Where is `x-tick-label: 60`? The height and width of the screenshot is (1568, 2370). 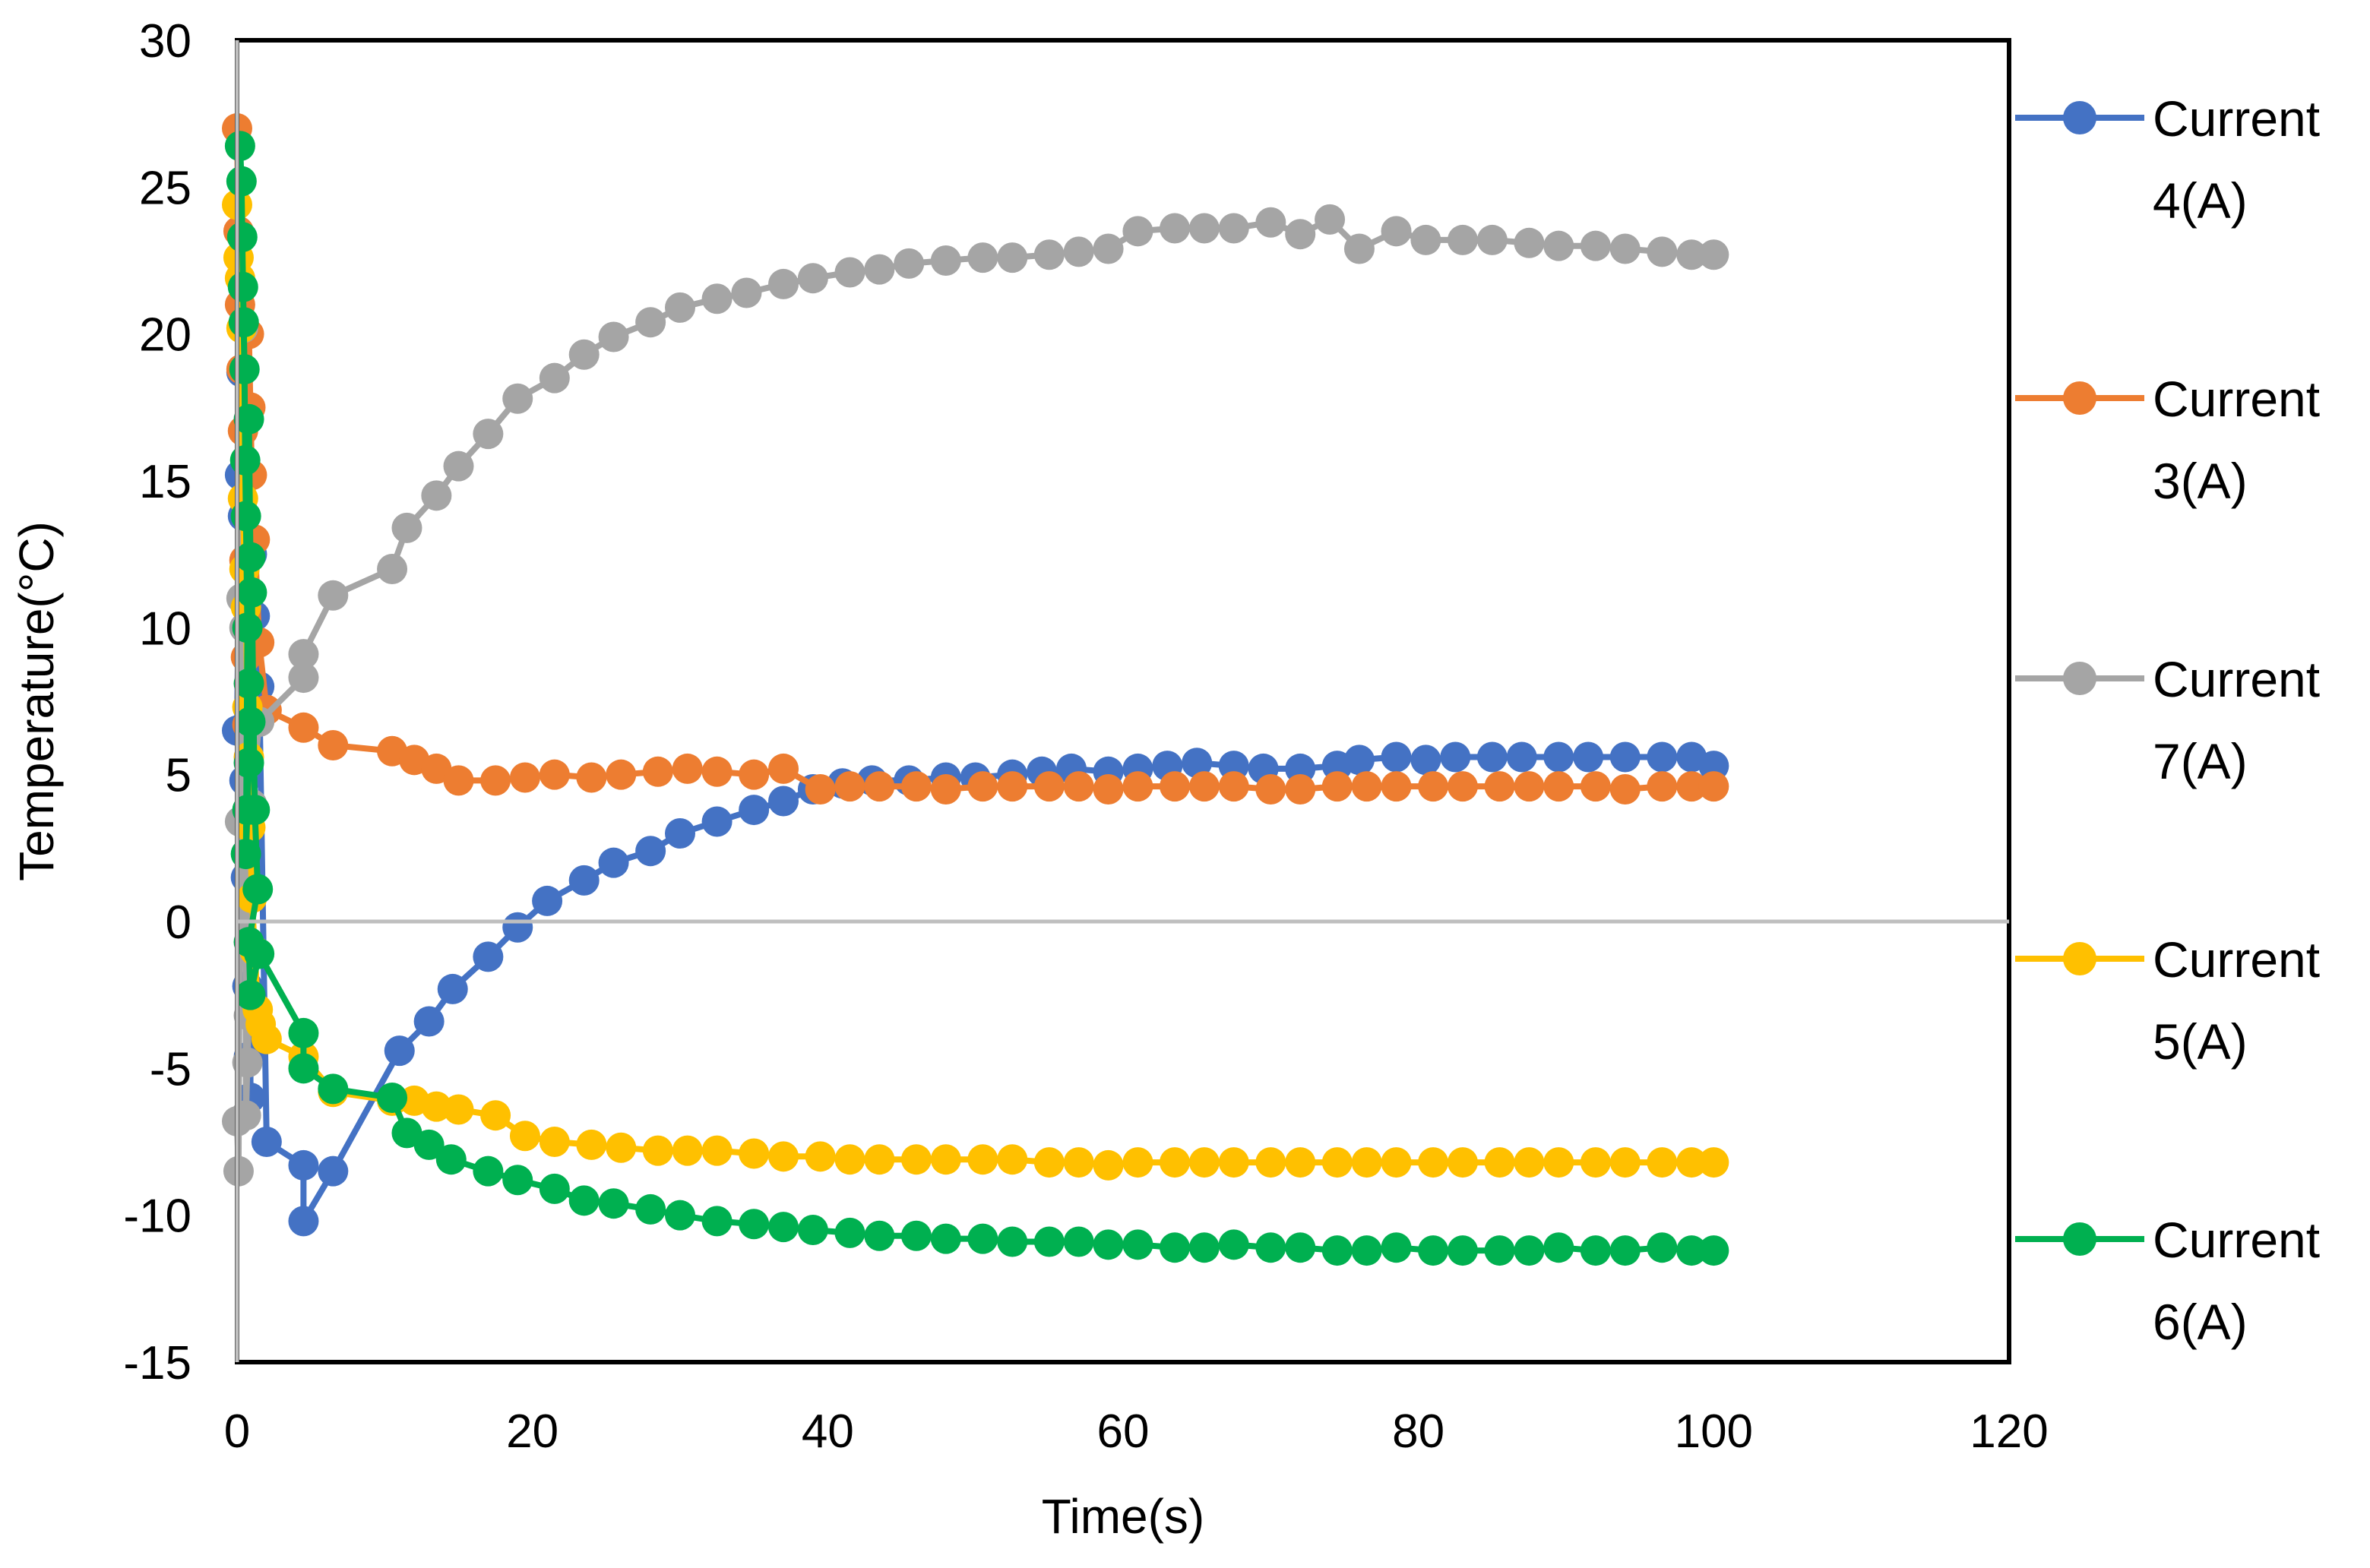
x-tick-label: 60 is located at coordinates (1123, 1431).